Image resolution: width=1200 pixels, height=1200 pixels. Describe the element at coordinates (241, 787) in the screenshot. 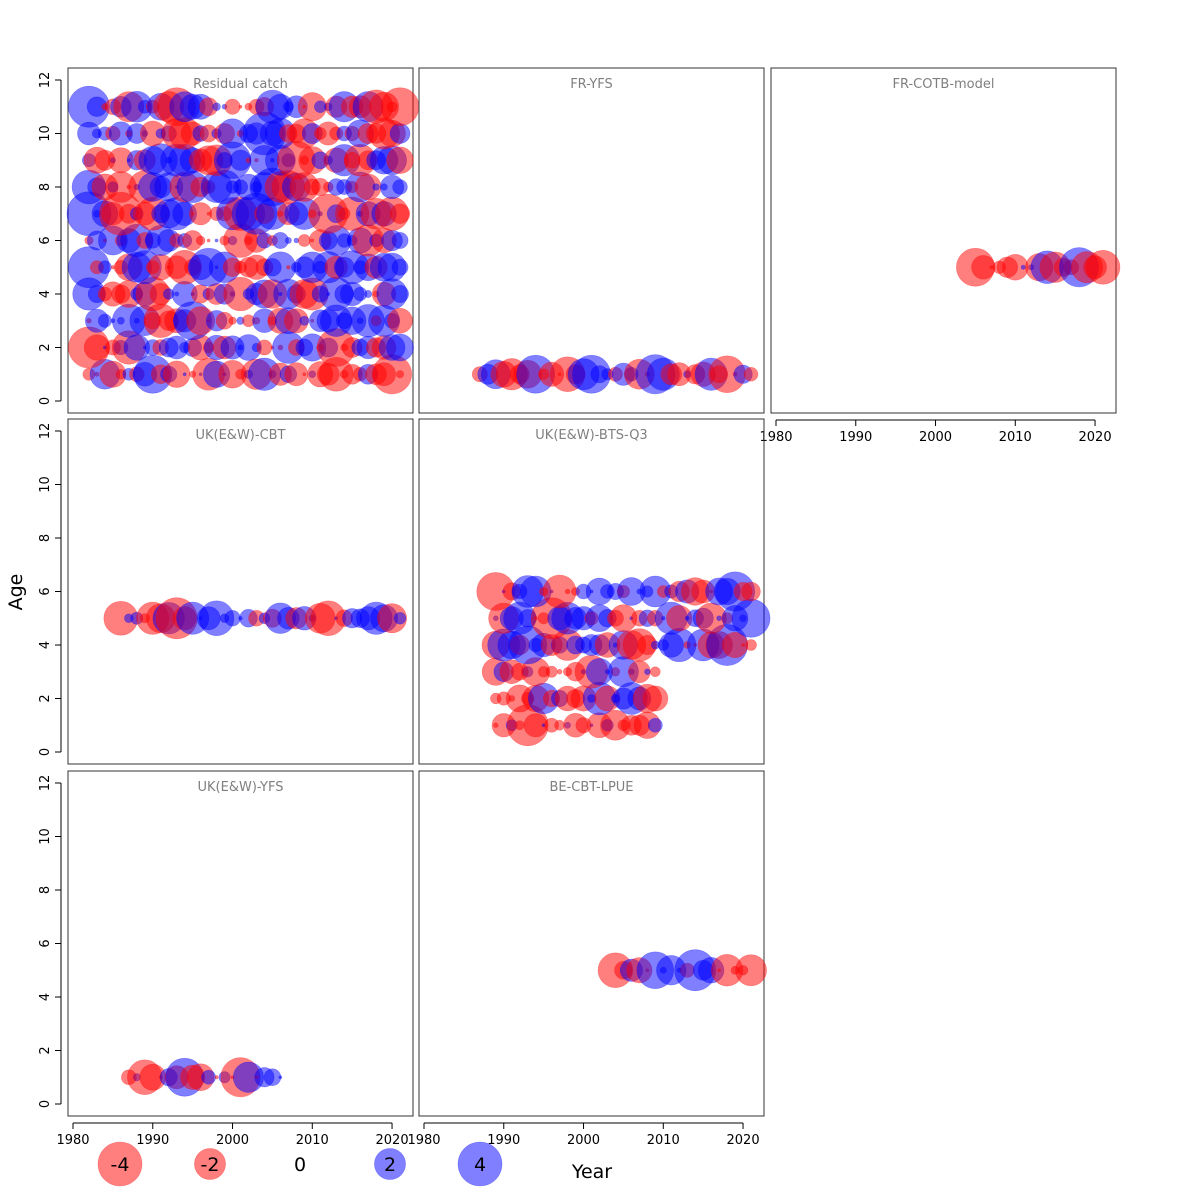

I see `panel-title: UK(E&W)-YFS` at that location.